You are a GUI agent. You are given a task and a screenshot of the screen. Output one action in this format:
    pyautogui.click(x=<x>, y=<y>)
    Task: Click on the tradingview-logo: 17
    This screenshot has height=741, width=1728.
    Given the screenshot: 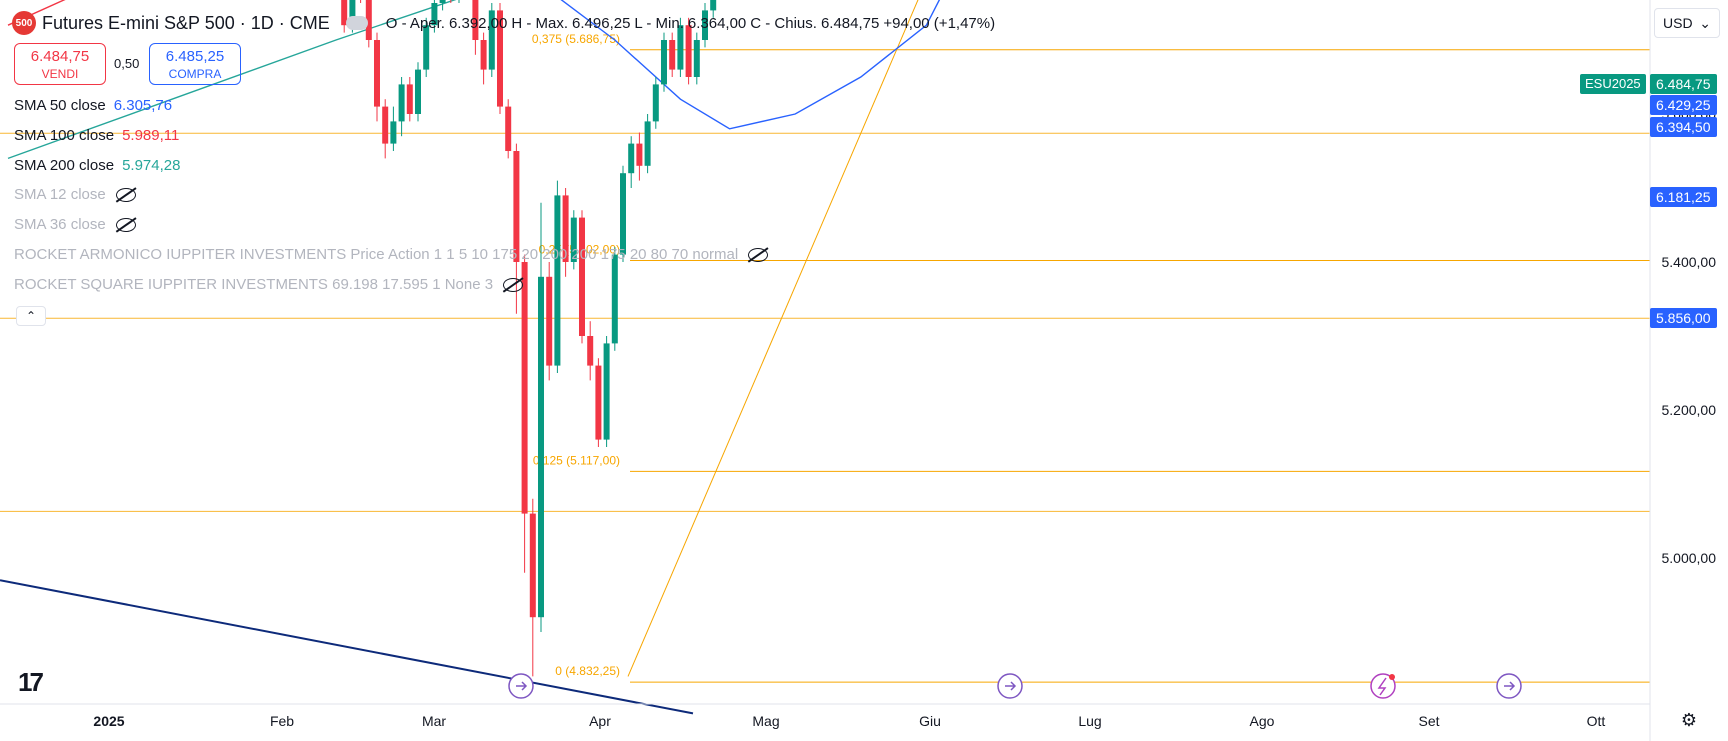 What is the action you would take?
    pyautogui.click(x=31, y=682)
    